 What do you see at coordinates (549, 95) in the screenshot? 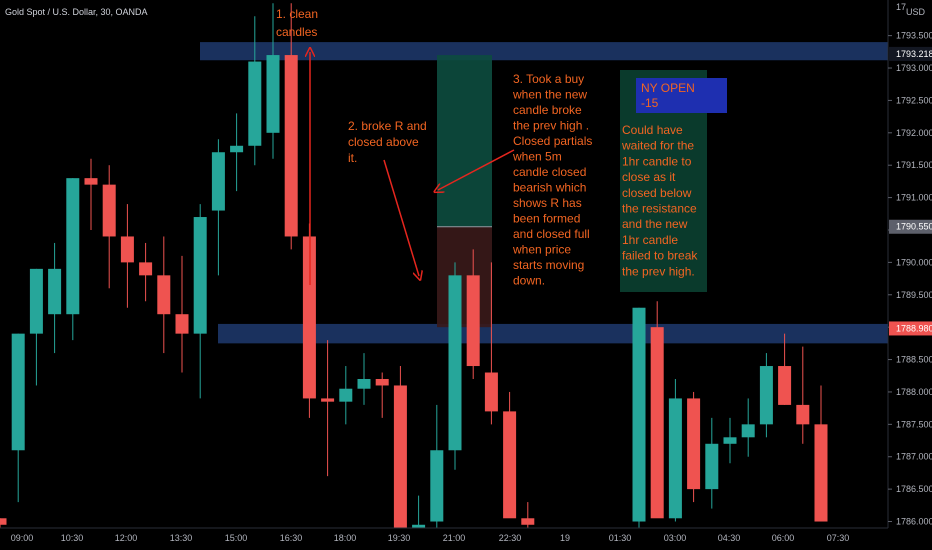
I see `note-took-buy-line: when the new` at bounding box center [549, 95].